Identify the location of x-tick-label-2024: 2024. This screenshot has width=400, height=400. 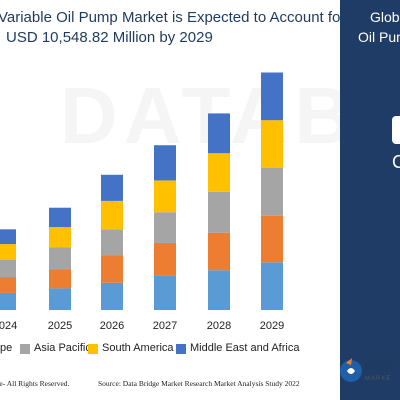
(8, 326).